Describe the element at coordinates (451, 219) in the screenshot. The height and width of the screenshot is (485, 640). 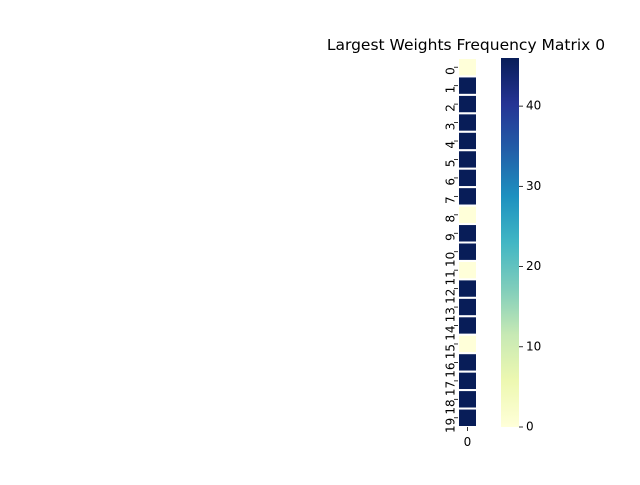
I see `row-tick-label: 8` at that location.